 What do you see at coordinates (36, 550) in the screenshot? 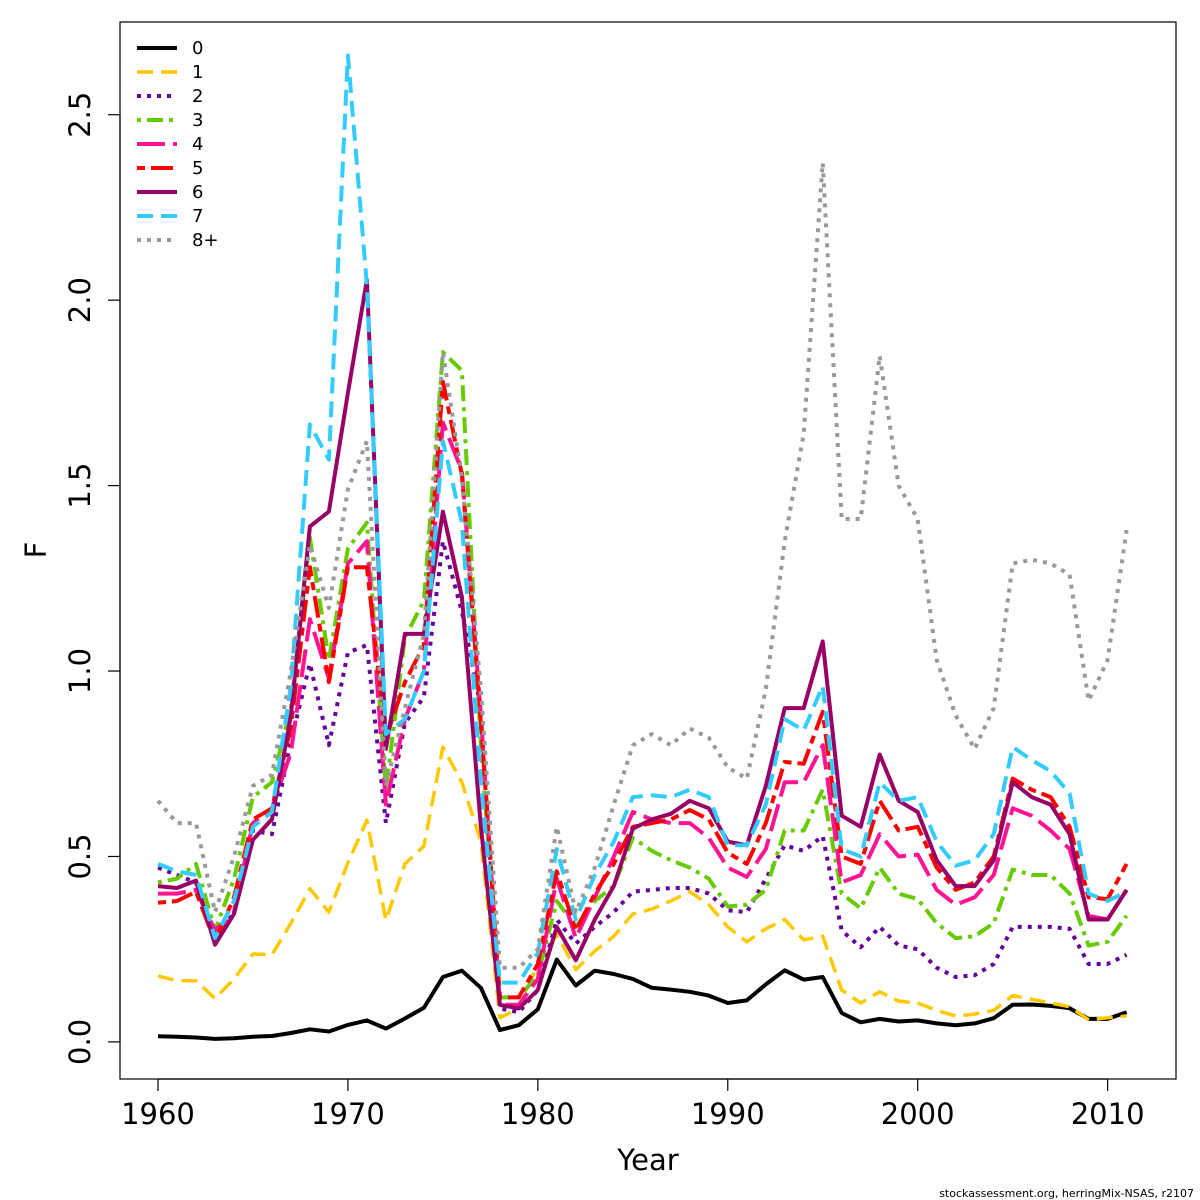
I see `y-axis-title: F` at bounding box center [36, 550].